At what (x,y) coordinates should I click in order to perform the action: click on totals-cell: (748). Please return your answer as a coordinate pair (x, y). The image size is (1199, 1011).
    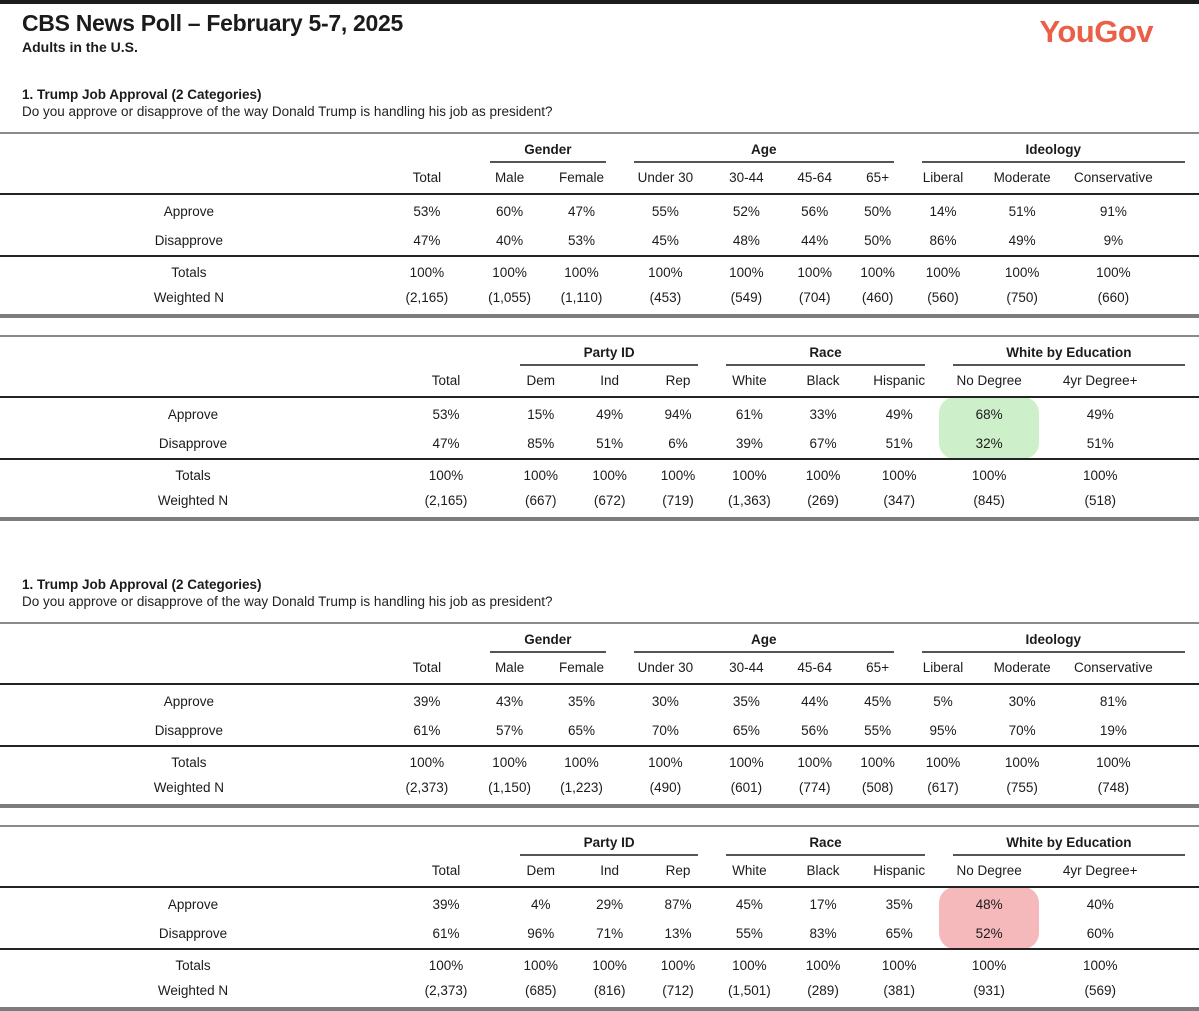
    Looking at the image, I should click on (1132, 791).